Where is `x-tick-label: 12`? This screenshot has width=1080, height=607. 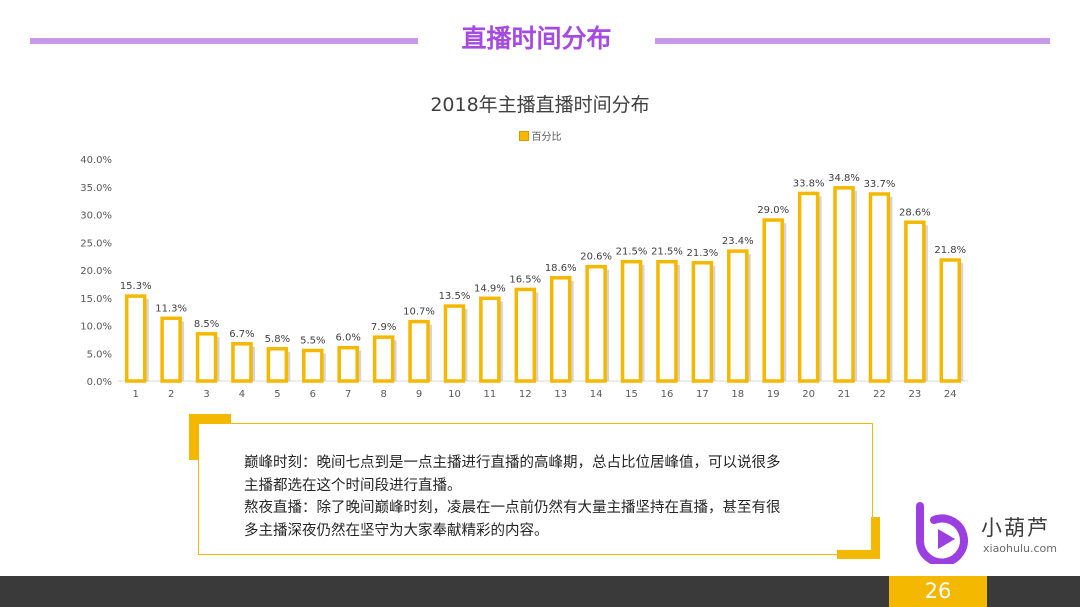
x-tick-label: 12 is located at coordinates (525, 394).